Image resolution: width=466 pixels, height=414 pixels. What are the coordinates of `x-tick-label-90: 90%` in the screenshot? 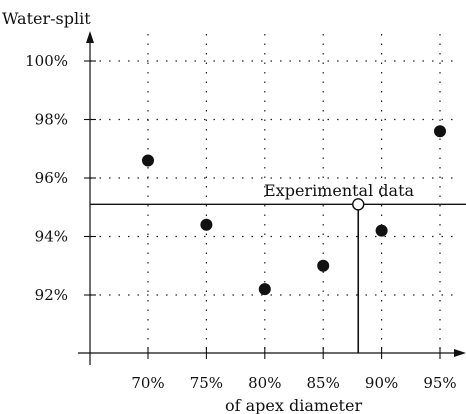 It's located at (381, 383).